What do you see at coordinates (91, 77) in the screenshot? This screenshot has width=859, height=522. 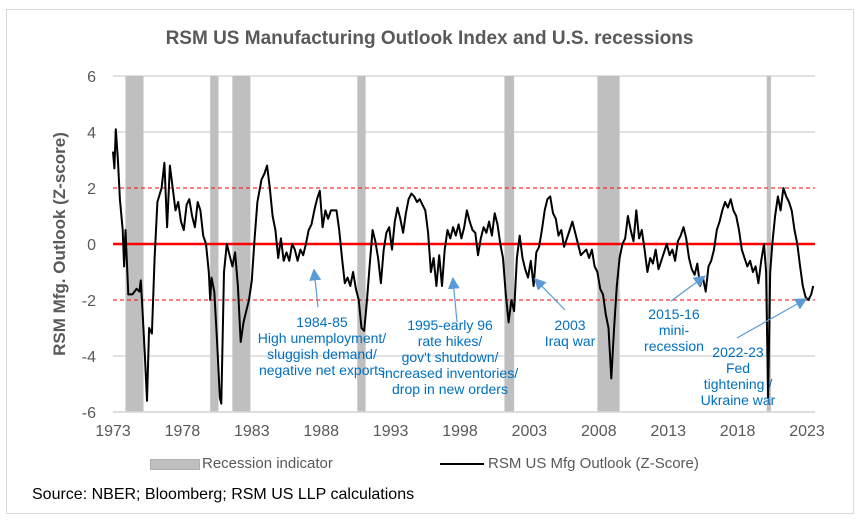 I see `y-tick-label: 6` at bounding box center [91, 77].